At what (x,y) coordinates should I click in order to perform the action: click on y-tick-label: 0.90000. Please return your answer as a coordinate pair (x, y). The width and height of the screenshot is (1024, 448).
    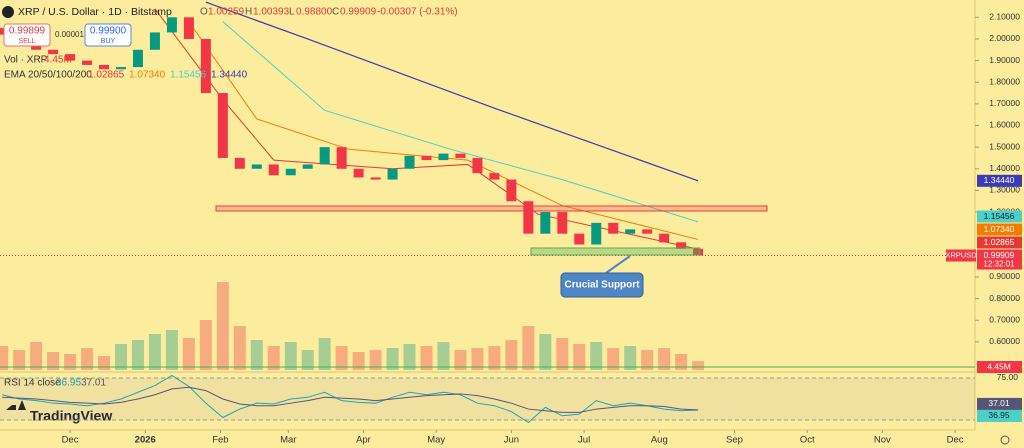
    Looking at the image, I should click on (1004, 276).